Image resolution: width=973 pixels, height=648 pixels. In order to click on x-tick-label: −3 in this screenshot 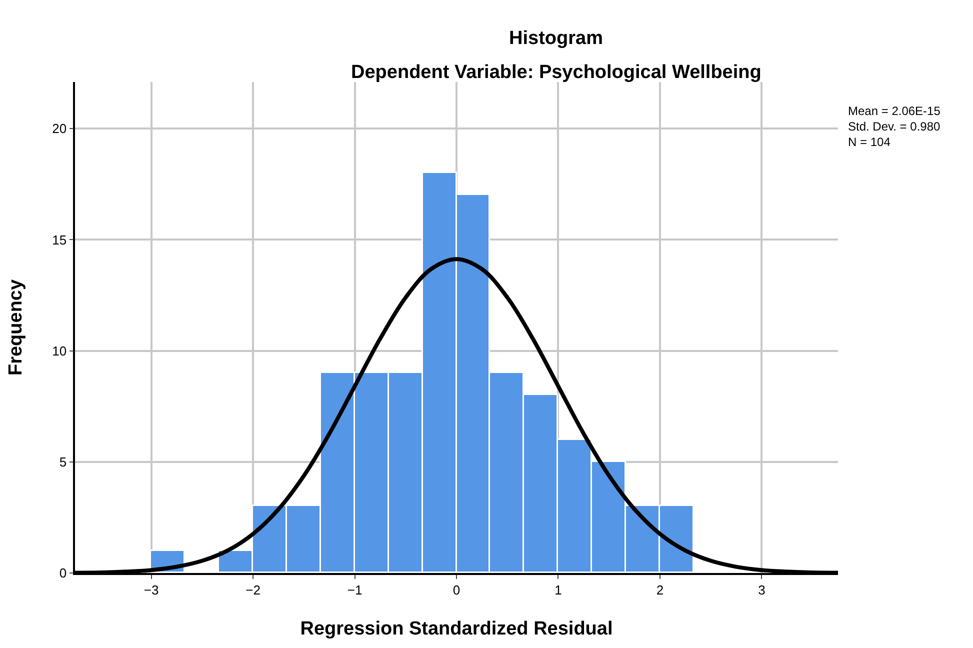, I will do `click(151, 590)`.